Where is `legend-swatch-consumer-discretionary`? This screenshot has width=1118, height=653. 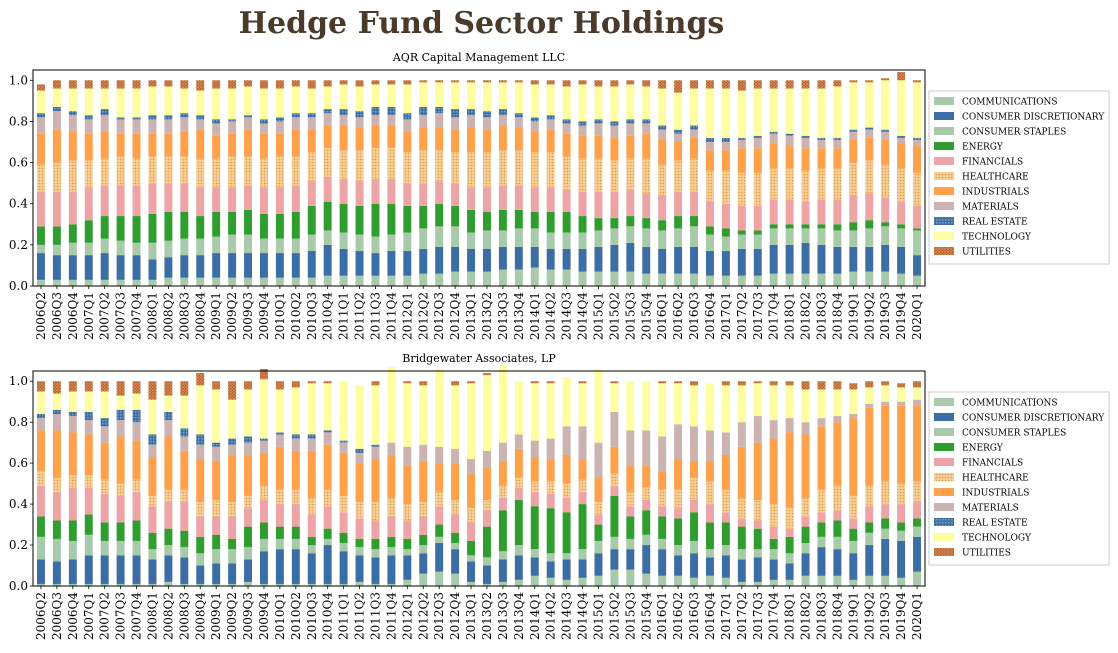 legend-swatch-consumer-discretionary is located at coordinates (944, 116).